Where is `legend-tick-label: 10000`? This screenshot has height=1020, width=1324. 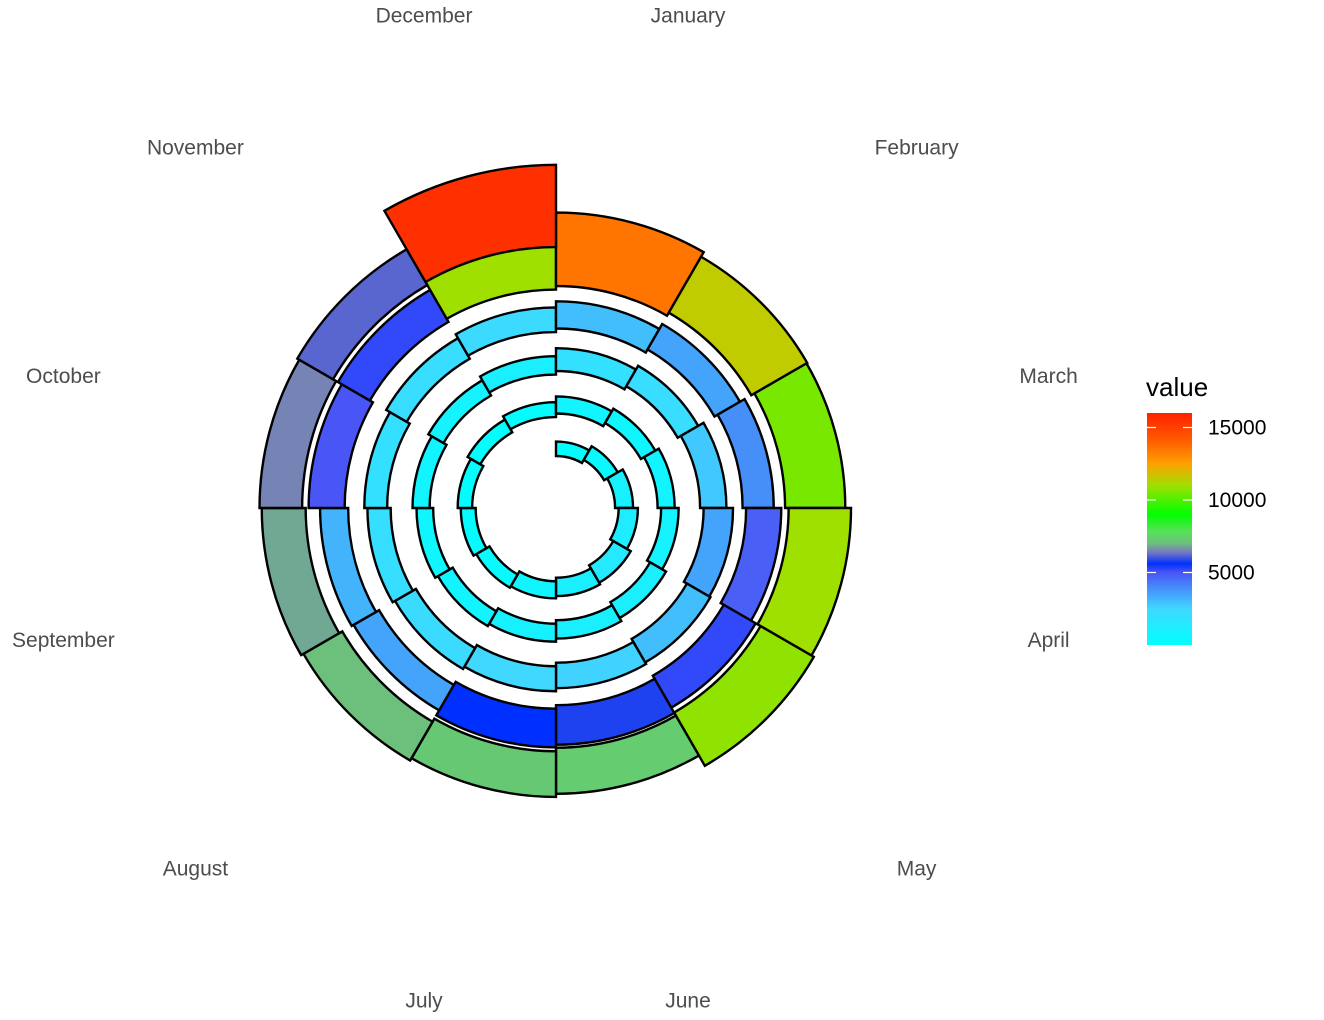
legend-tick-label: 10000 is located at coordinates (1237, 500).